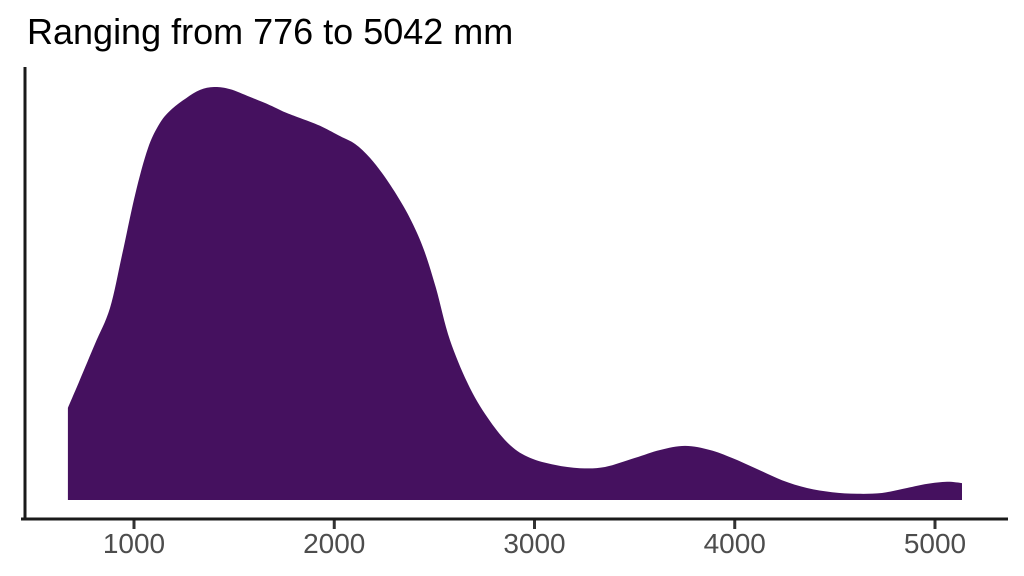 The width and height of the screenshot is (1024, 576). What do you see at coordinates (334, 543) in the screenshot?
I see `x-tick-label: 2000` at bounding box center [334, 543].